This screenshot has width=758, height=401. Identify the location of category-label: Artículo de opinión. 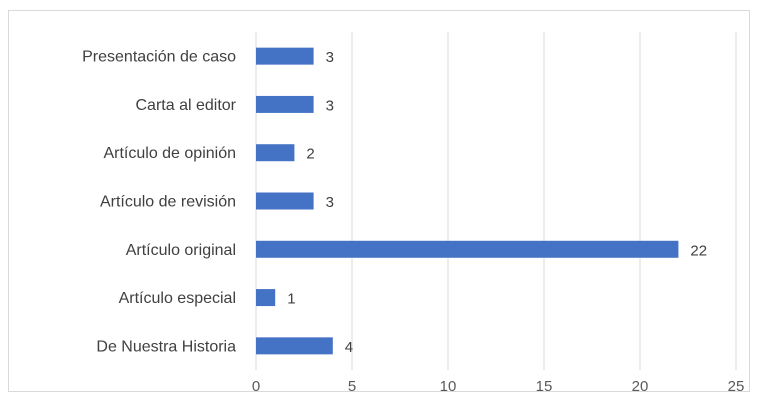
(169, 153).